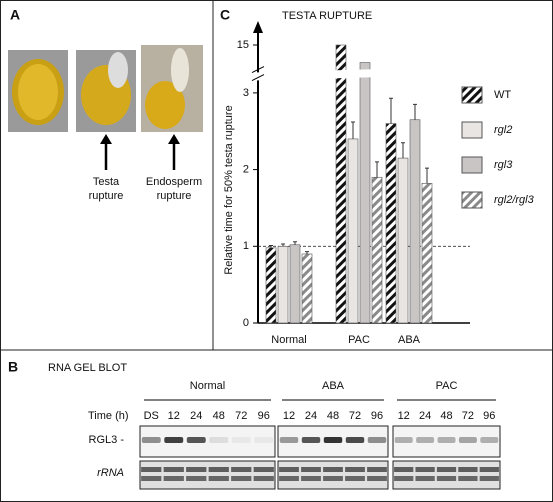 This screenshot has width=553, height=502. Describe the element at coordinates (377, 416) in the screenshot. I see `lane-label: 96` at that location.